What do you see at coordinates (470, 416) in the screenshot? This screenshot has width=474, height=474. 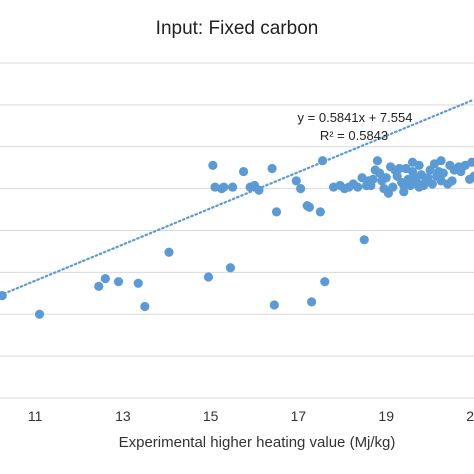 I see `x-tick-label: 21` at bounding box center [470, 416].